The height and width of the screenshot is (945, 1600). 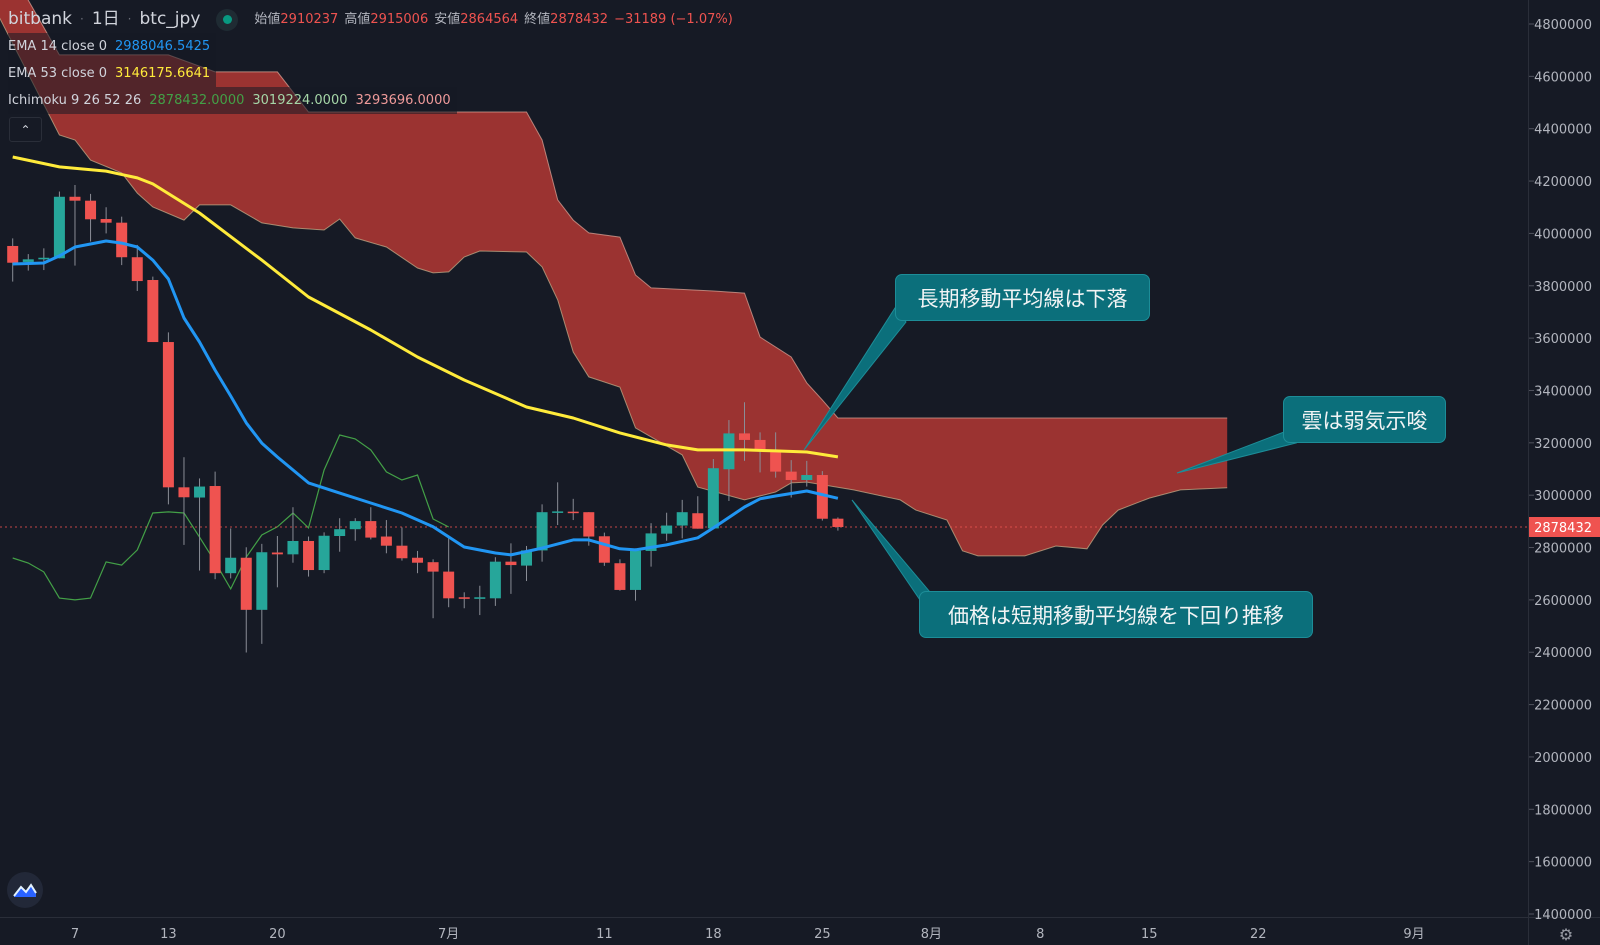 I want to click on price-tick-label: 4000000, so click(x=1563, y=234).